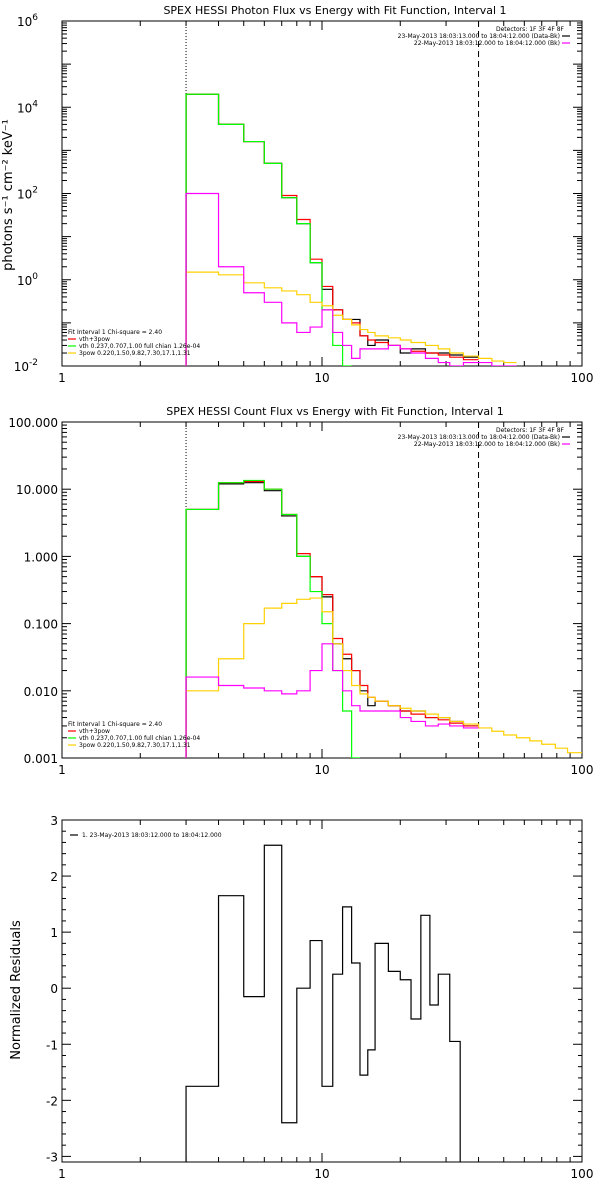 This screenshot has height=1200, width=600. What do you see at coordinates (52, 1101) in the screenshot?
I see `resid-y-tick-label: -2` at bounding box center [52, 1101].